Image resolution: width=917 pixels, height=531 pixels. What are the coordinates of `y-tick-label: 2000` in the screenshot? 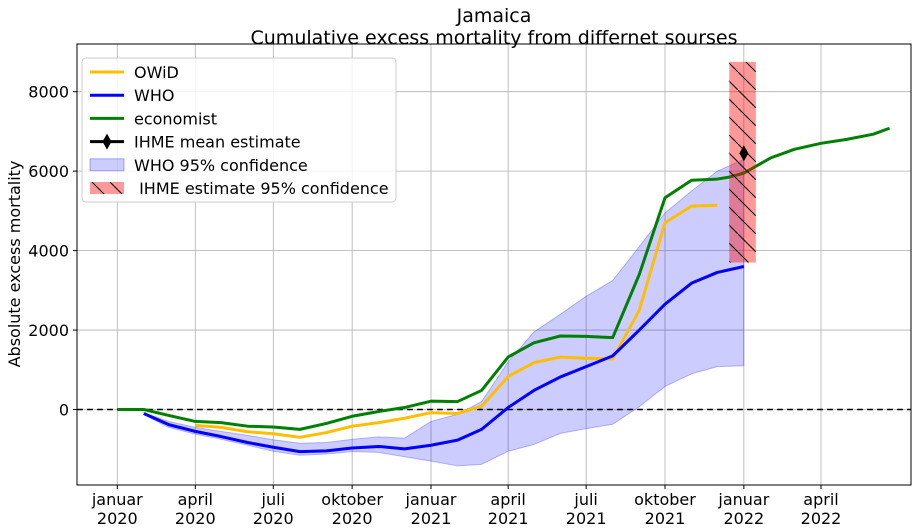 It's located at (48, 330).